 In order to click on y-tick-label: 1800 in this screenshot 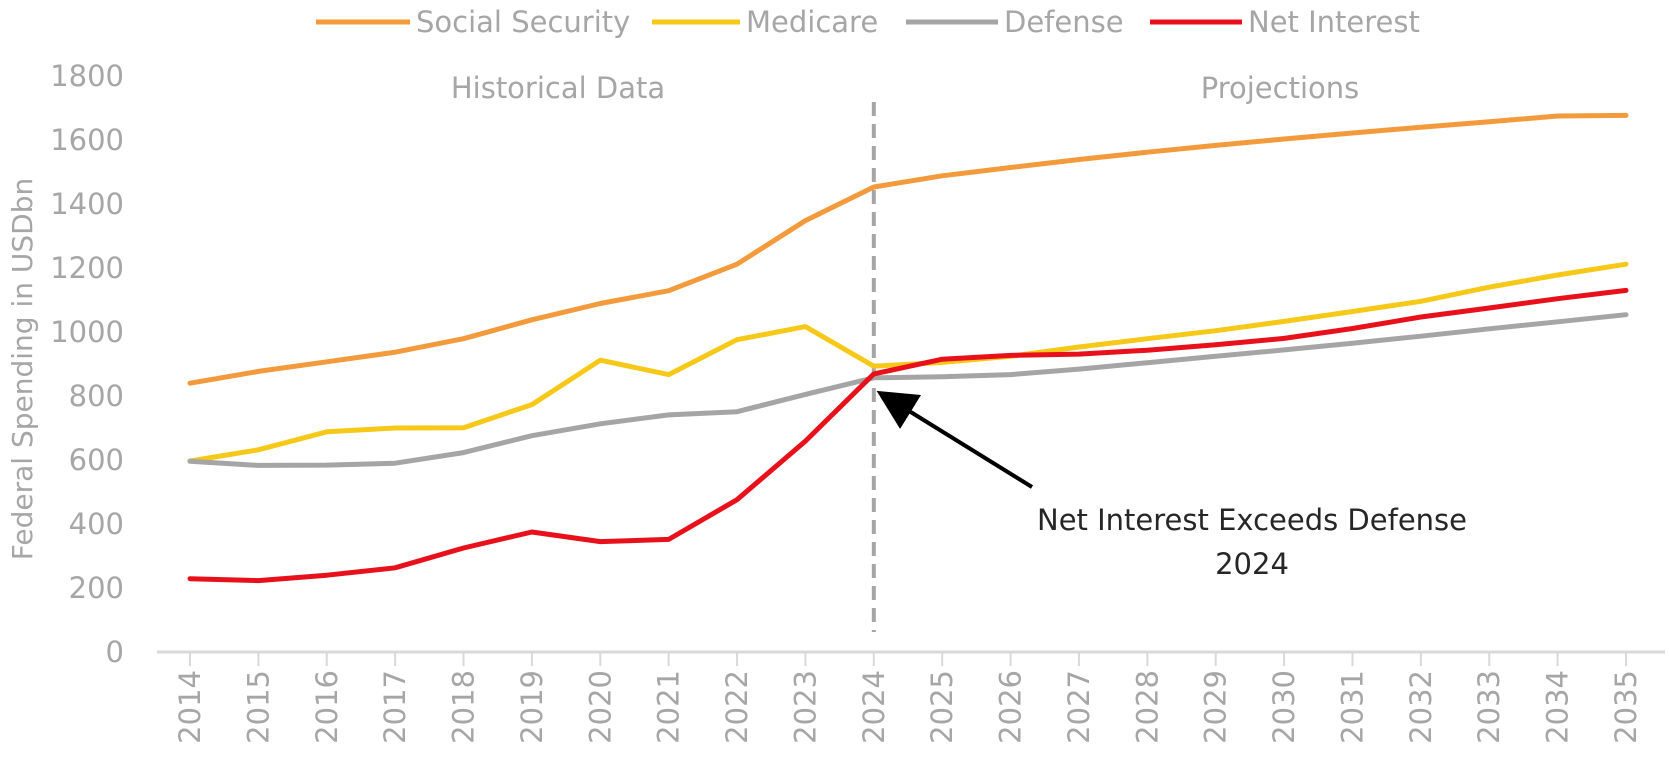, I will do `click(87, 76)`.